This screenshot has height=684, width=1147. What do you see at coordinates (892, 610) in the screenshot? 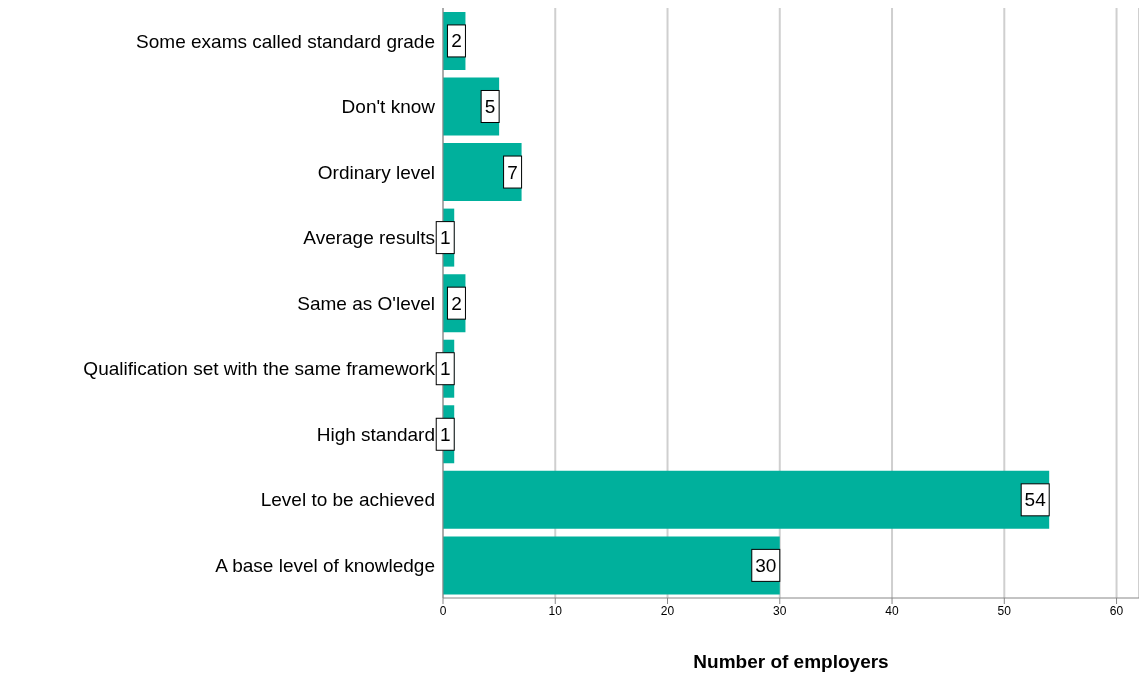
I see `x-tick-label: 40` at bounding box center [892, 610].